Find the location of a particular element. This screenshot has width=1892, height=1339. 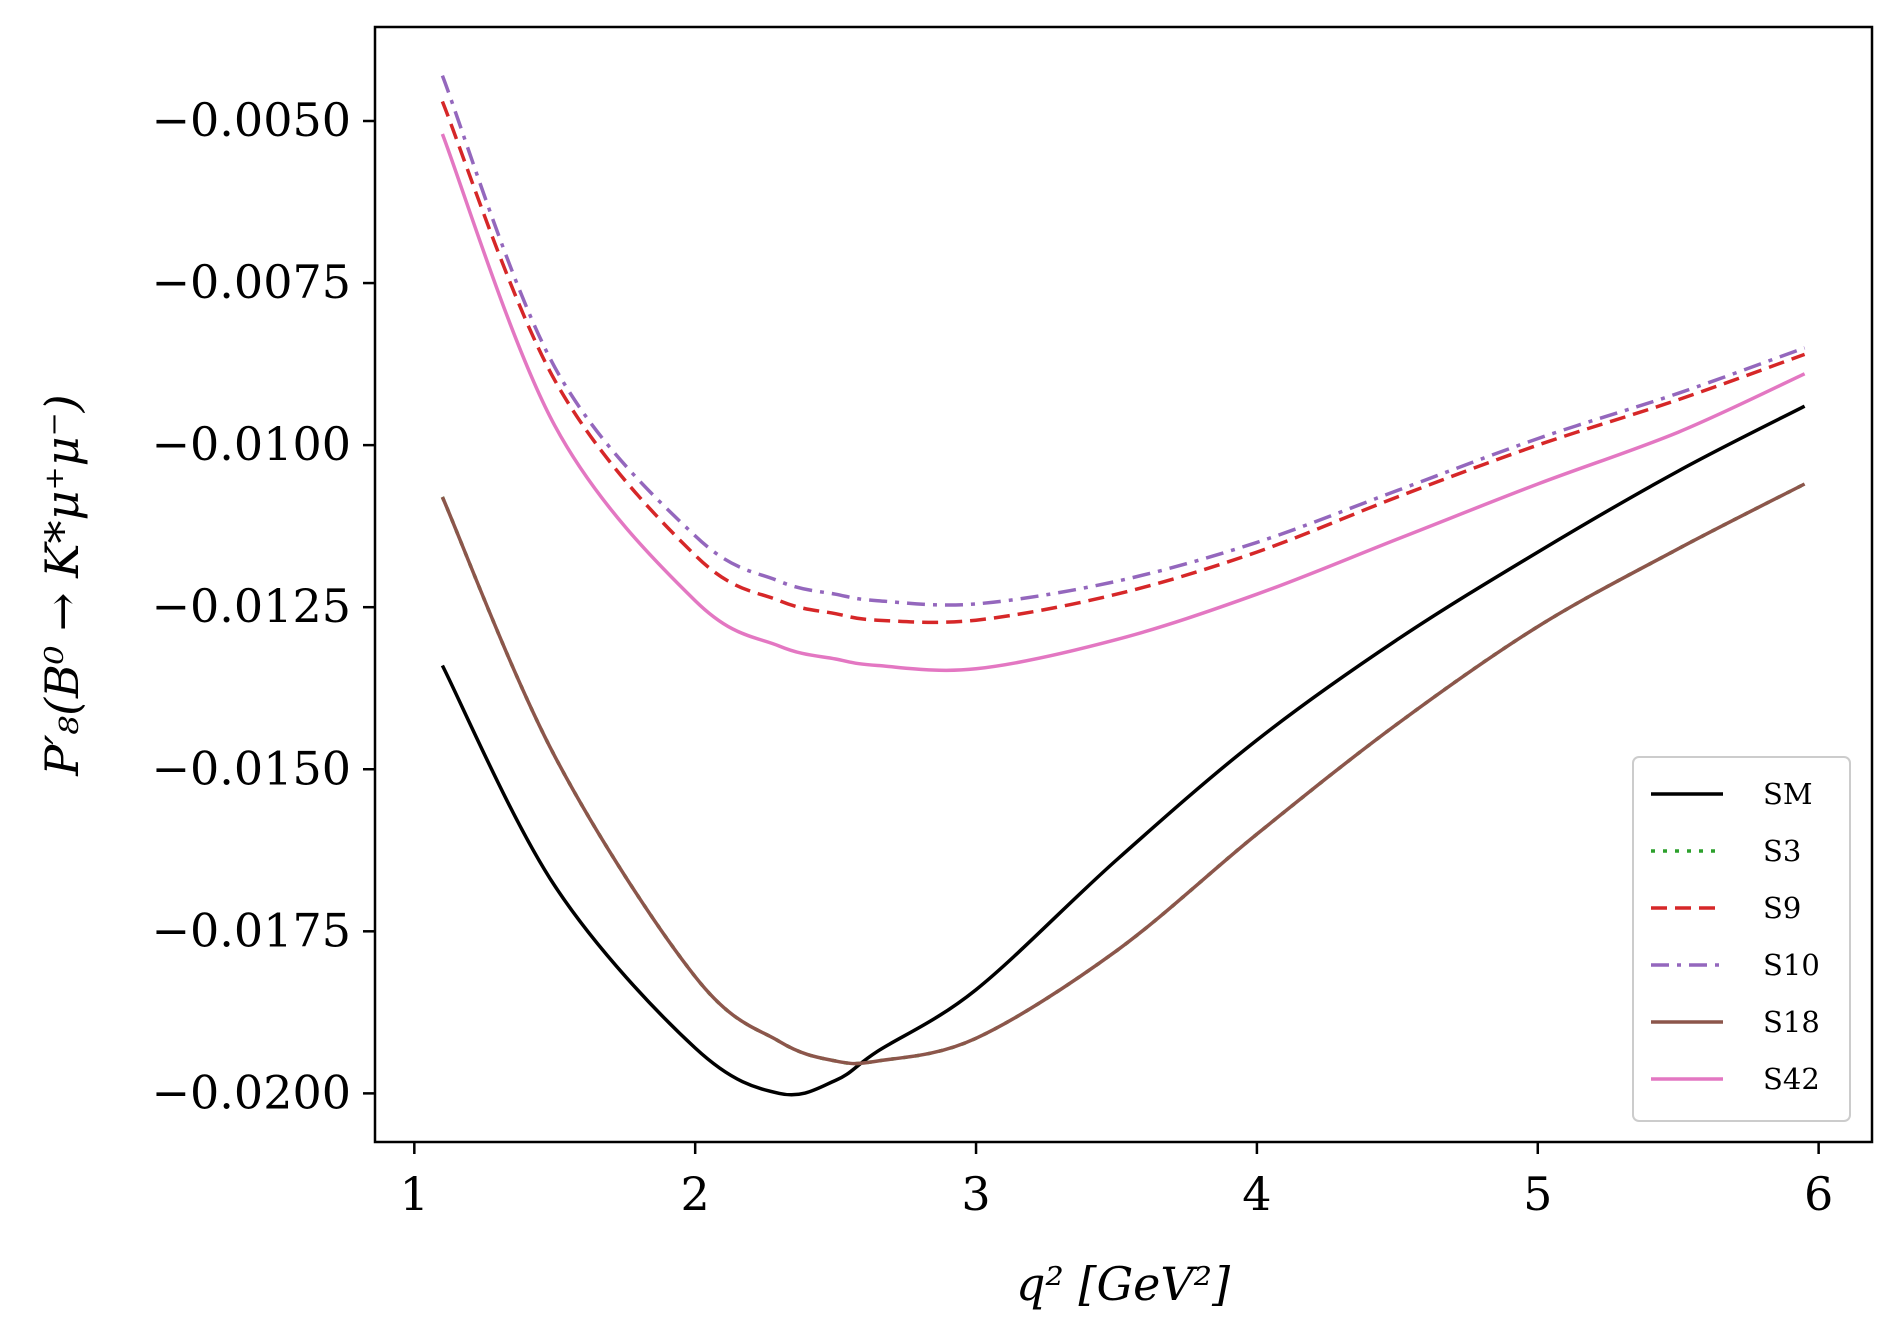

x-tick-label: 5 is located at coordinates (1537, 1194).